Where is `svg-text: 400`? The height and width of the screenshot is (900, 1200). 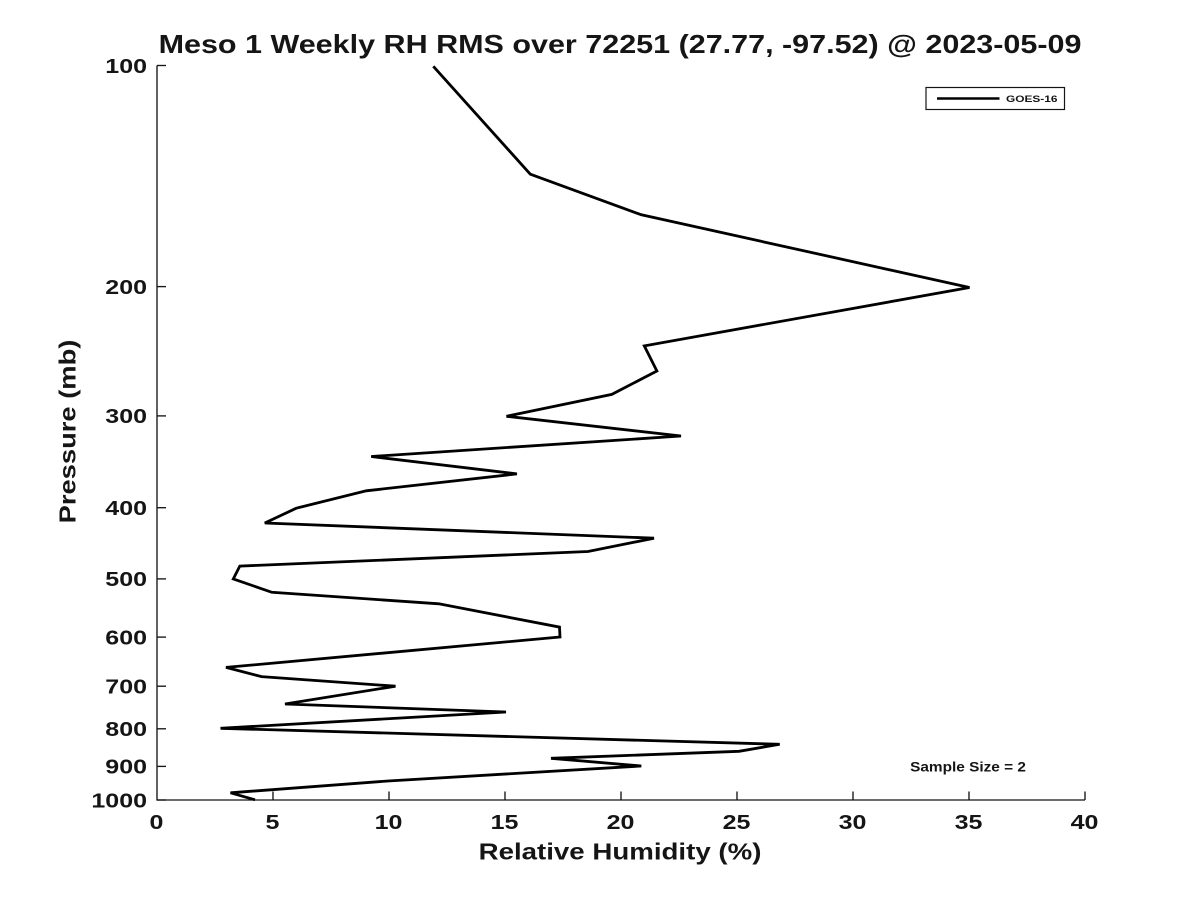 svg-text: 400 is located at coordinates (126, 508).